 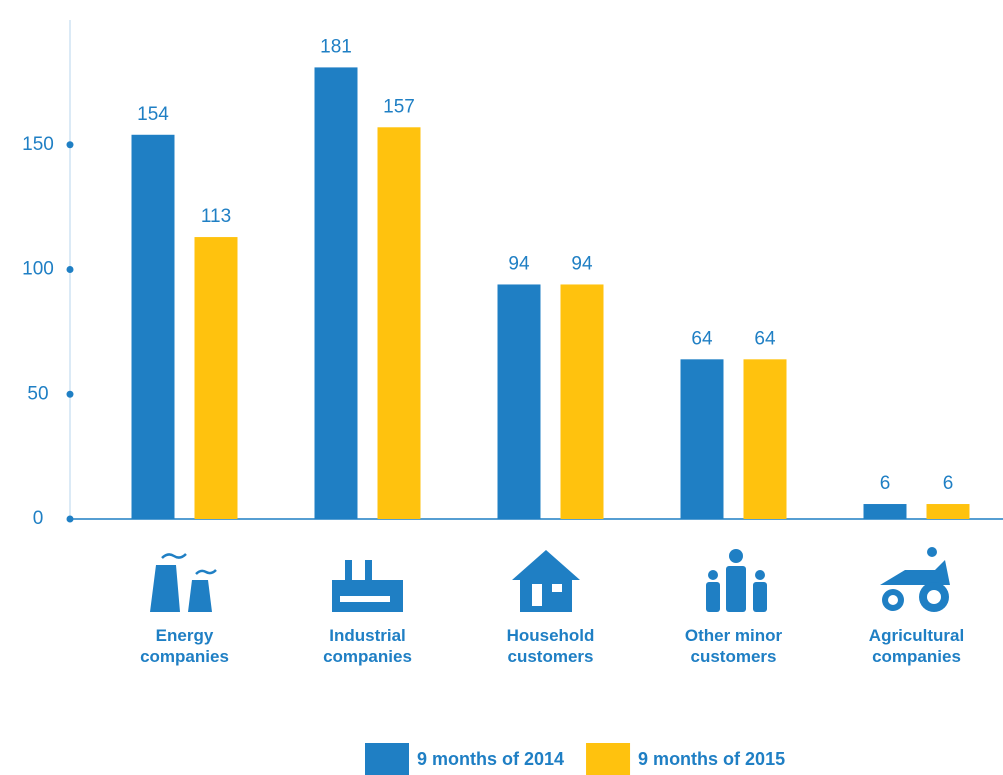 What do you see at coordinates (216, 216) in the screenshot?
I see `value-label: 113` at bounding box center [216, 216].